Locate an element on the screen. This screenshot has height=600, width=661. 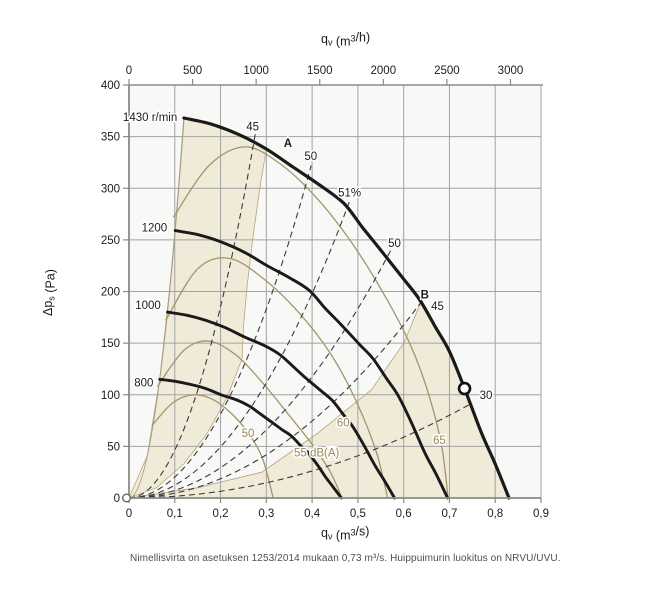
y-axis-title: Δps (Pa) is located at coordinates (49, 292).